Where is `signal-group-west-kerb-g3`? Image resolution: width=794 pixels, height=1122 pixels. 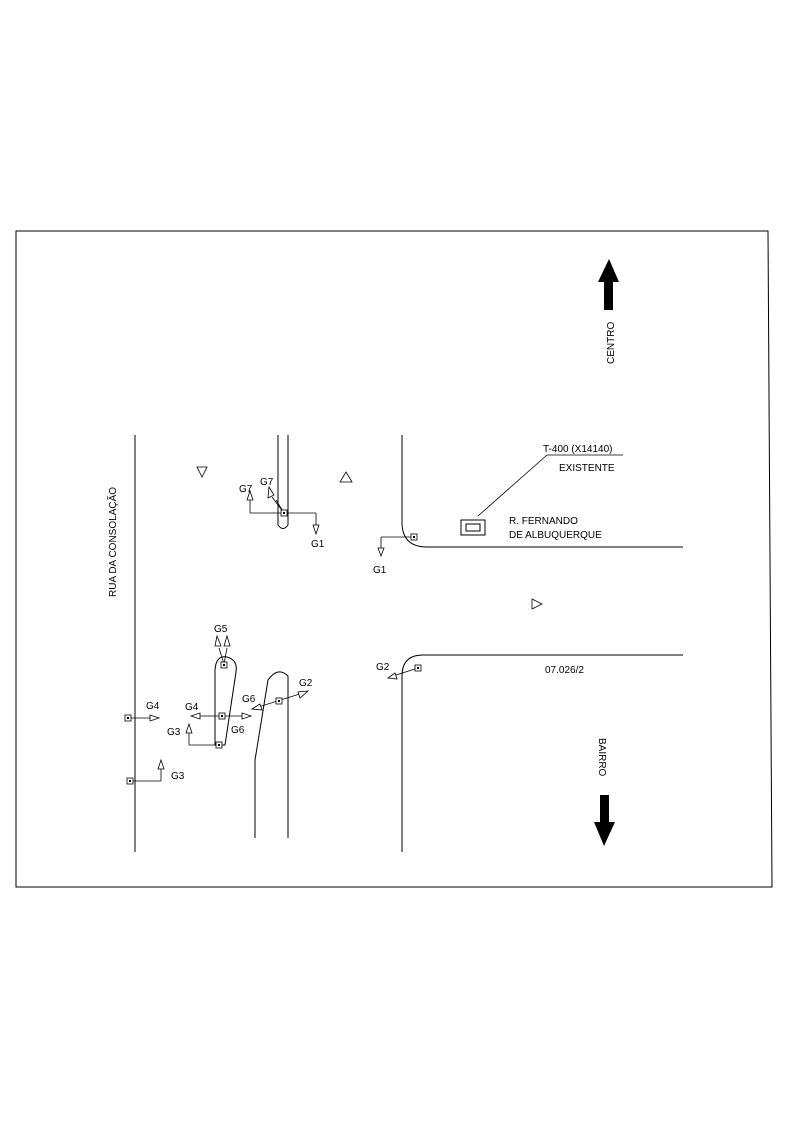
signal-group-west-kerb-g3 is located at coordinates (145, 771).